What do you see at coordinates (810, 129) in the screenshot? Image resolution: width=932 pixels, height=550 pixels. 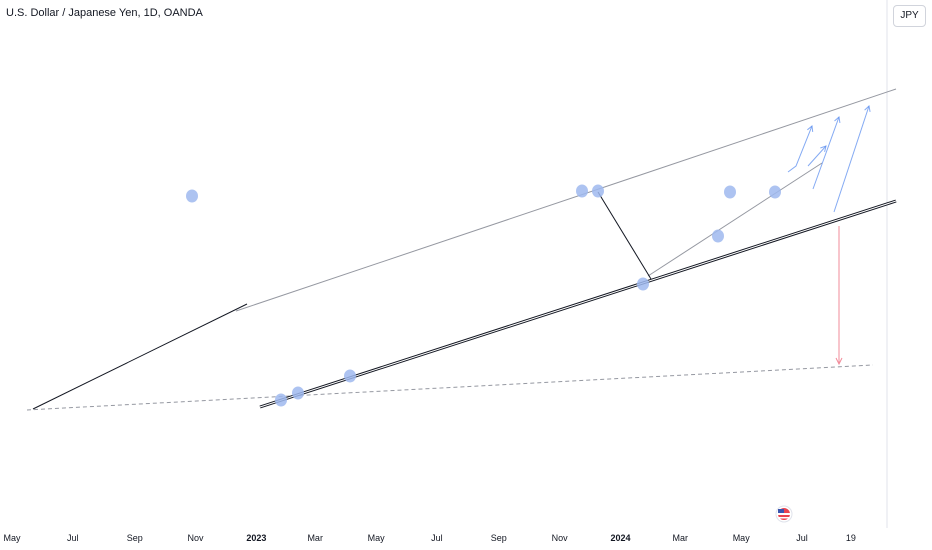 I see `projection-arrow-1-head` at bounding box center [810, 129].